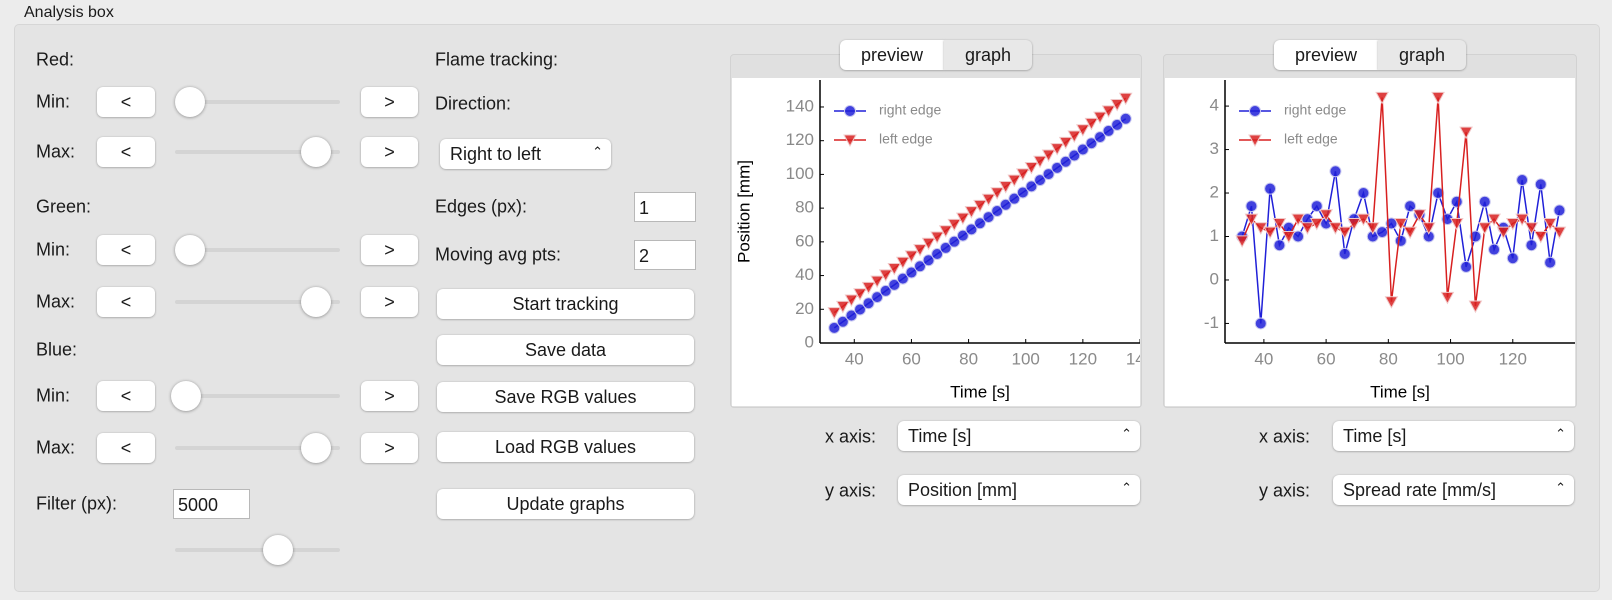 This screenshot has height=600, width=1612. What do you see at coordinates (565, 350) in the screenshot?
I see `action-button: Save data` at bounding box center [565, 350].